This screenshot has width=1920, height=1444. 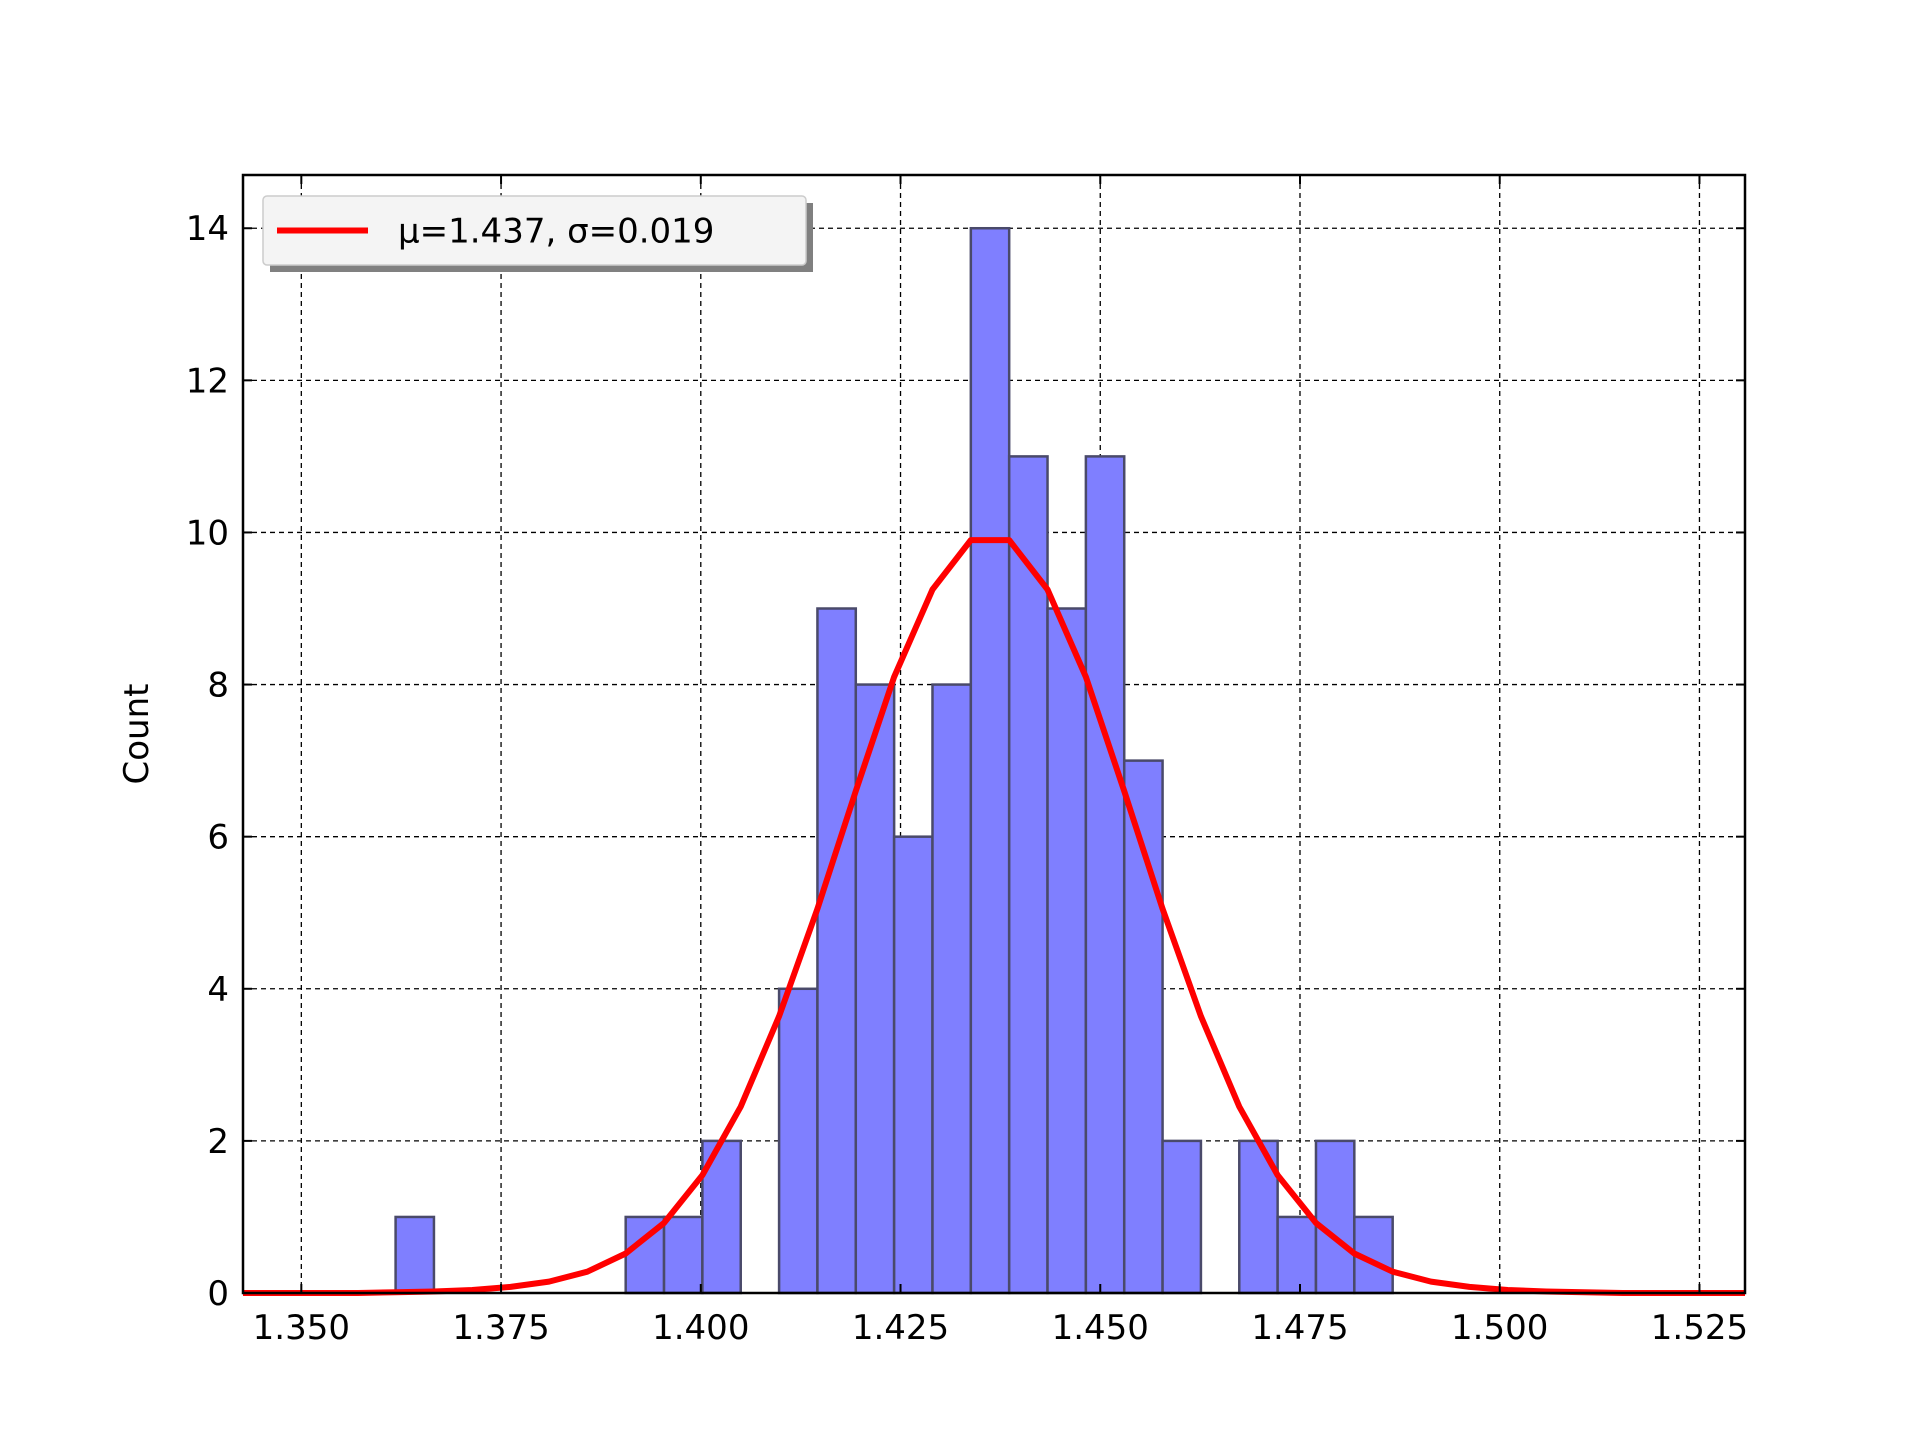 I want to click on x-tick-label: 1.500, so click(x=1499, y=1328).